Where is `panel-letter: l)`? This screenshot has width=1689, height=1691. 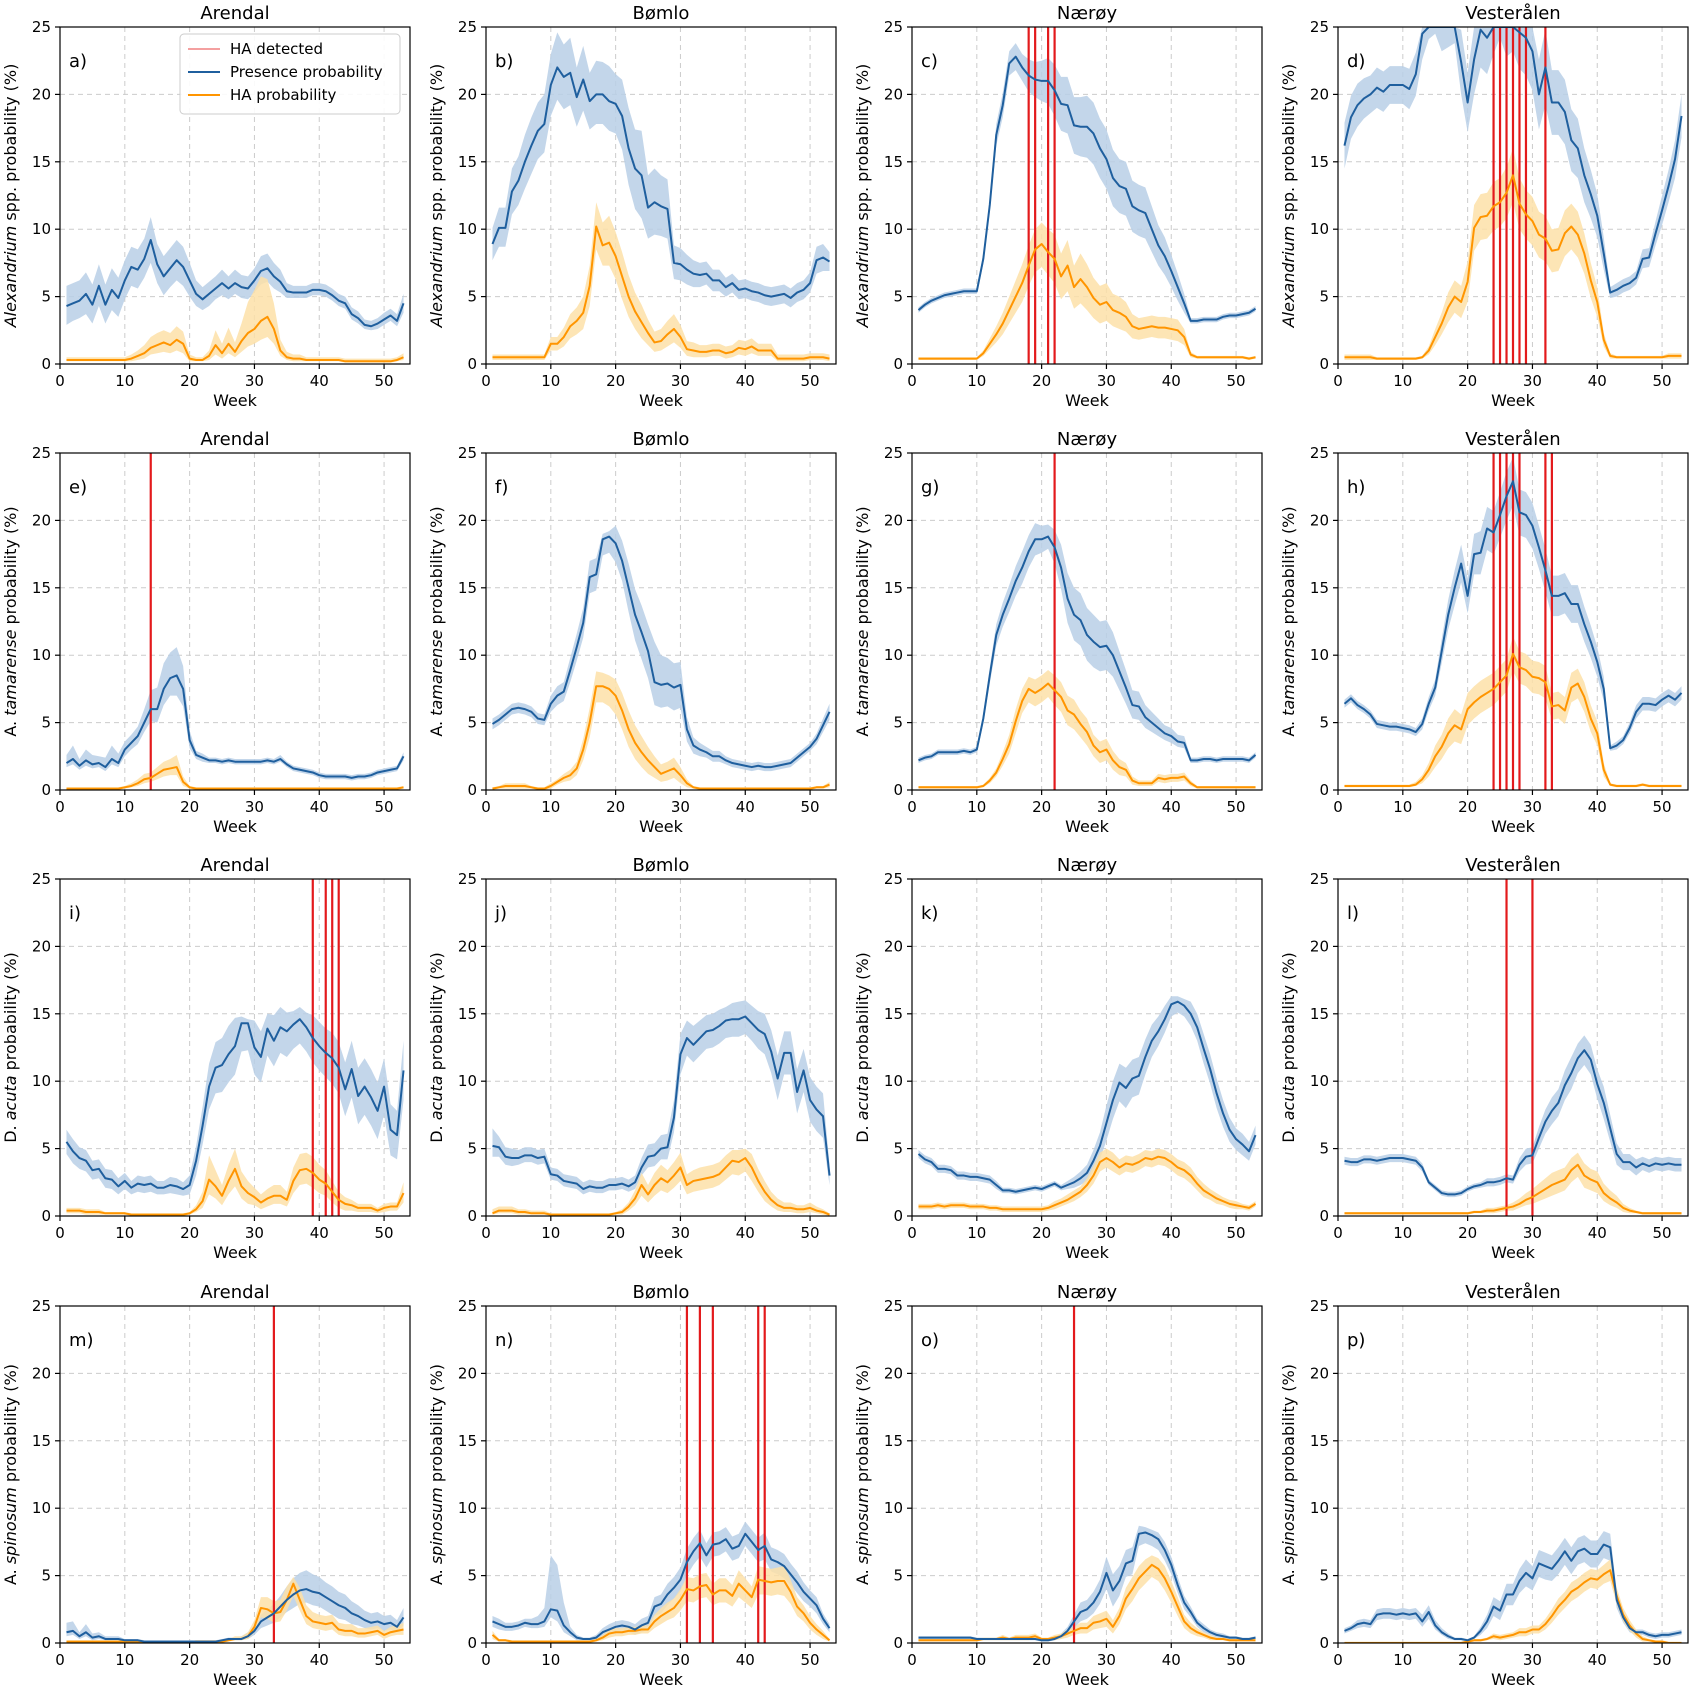
panel-letter: l) is located at coordinates (1353, 913).